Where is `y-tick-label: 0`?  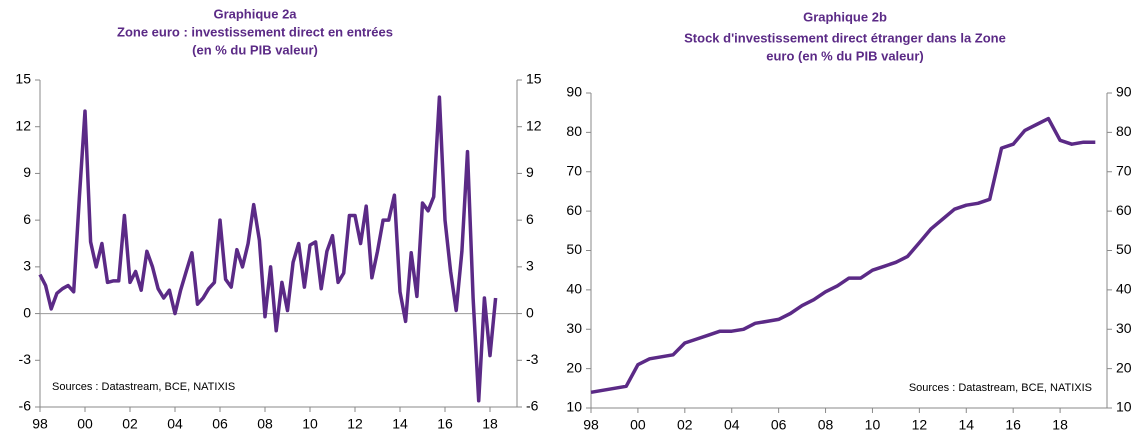 y-tick-label: 0 is located at coordinates (27, 312).